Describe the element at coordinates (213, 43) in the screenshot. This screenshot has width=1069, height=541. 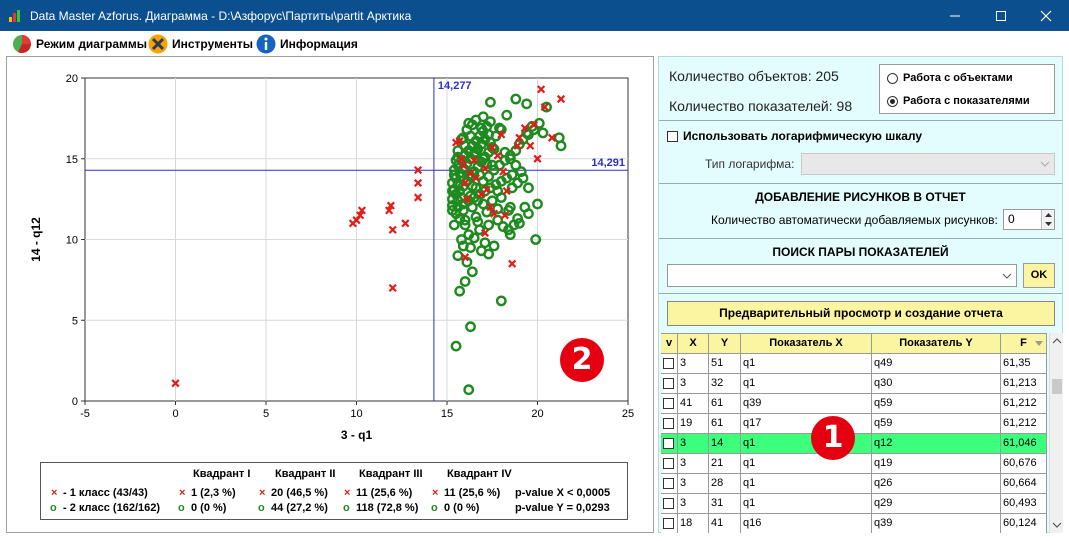
I see `menu-tools-label: Инструменты` at that location.